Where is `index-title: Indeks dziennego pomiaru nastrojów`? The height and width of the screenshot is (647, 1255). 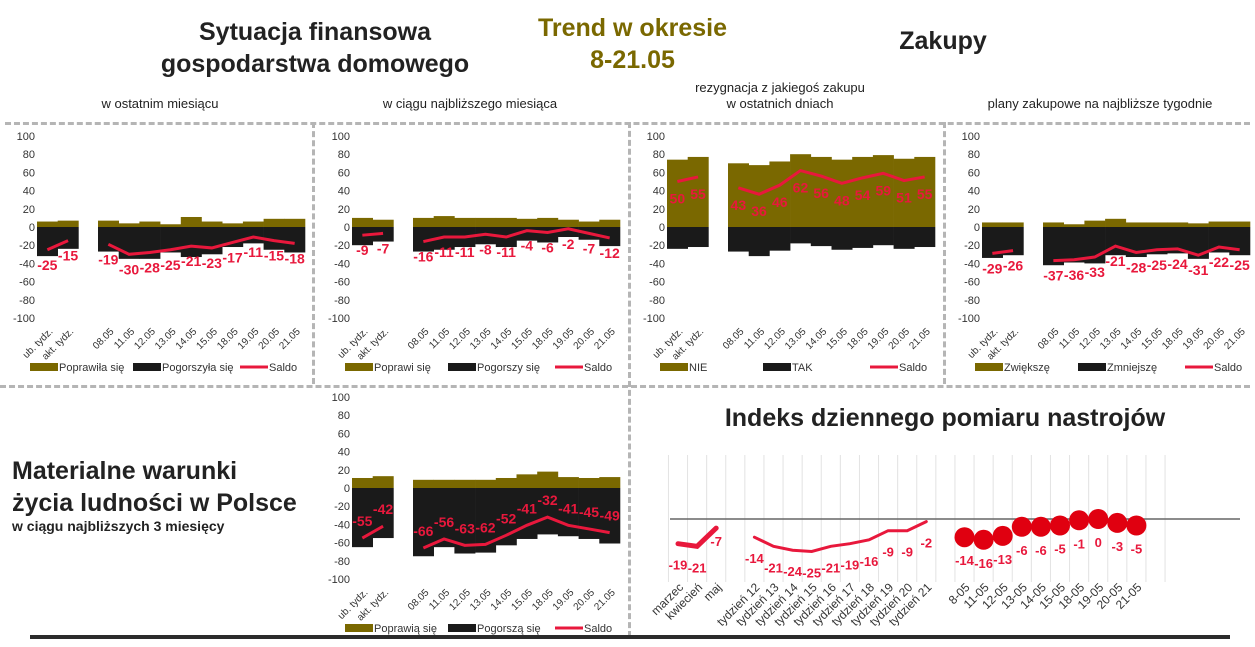
index-title: Indeks dziennego pomiaru nastrojów is located at coordinates (945, 418).